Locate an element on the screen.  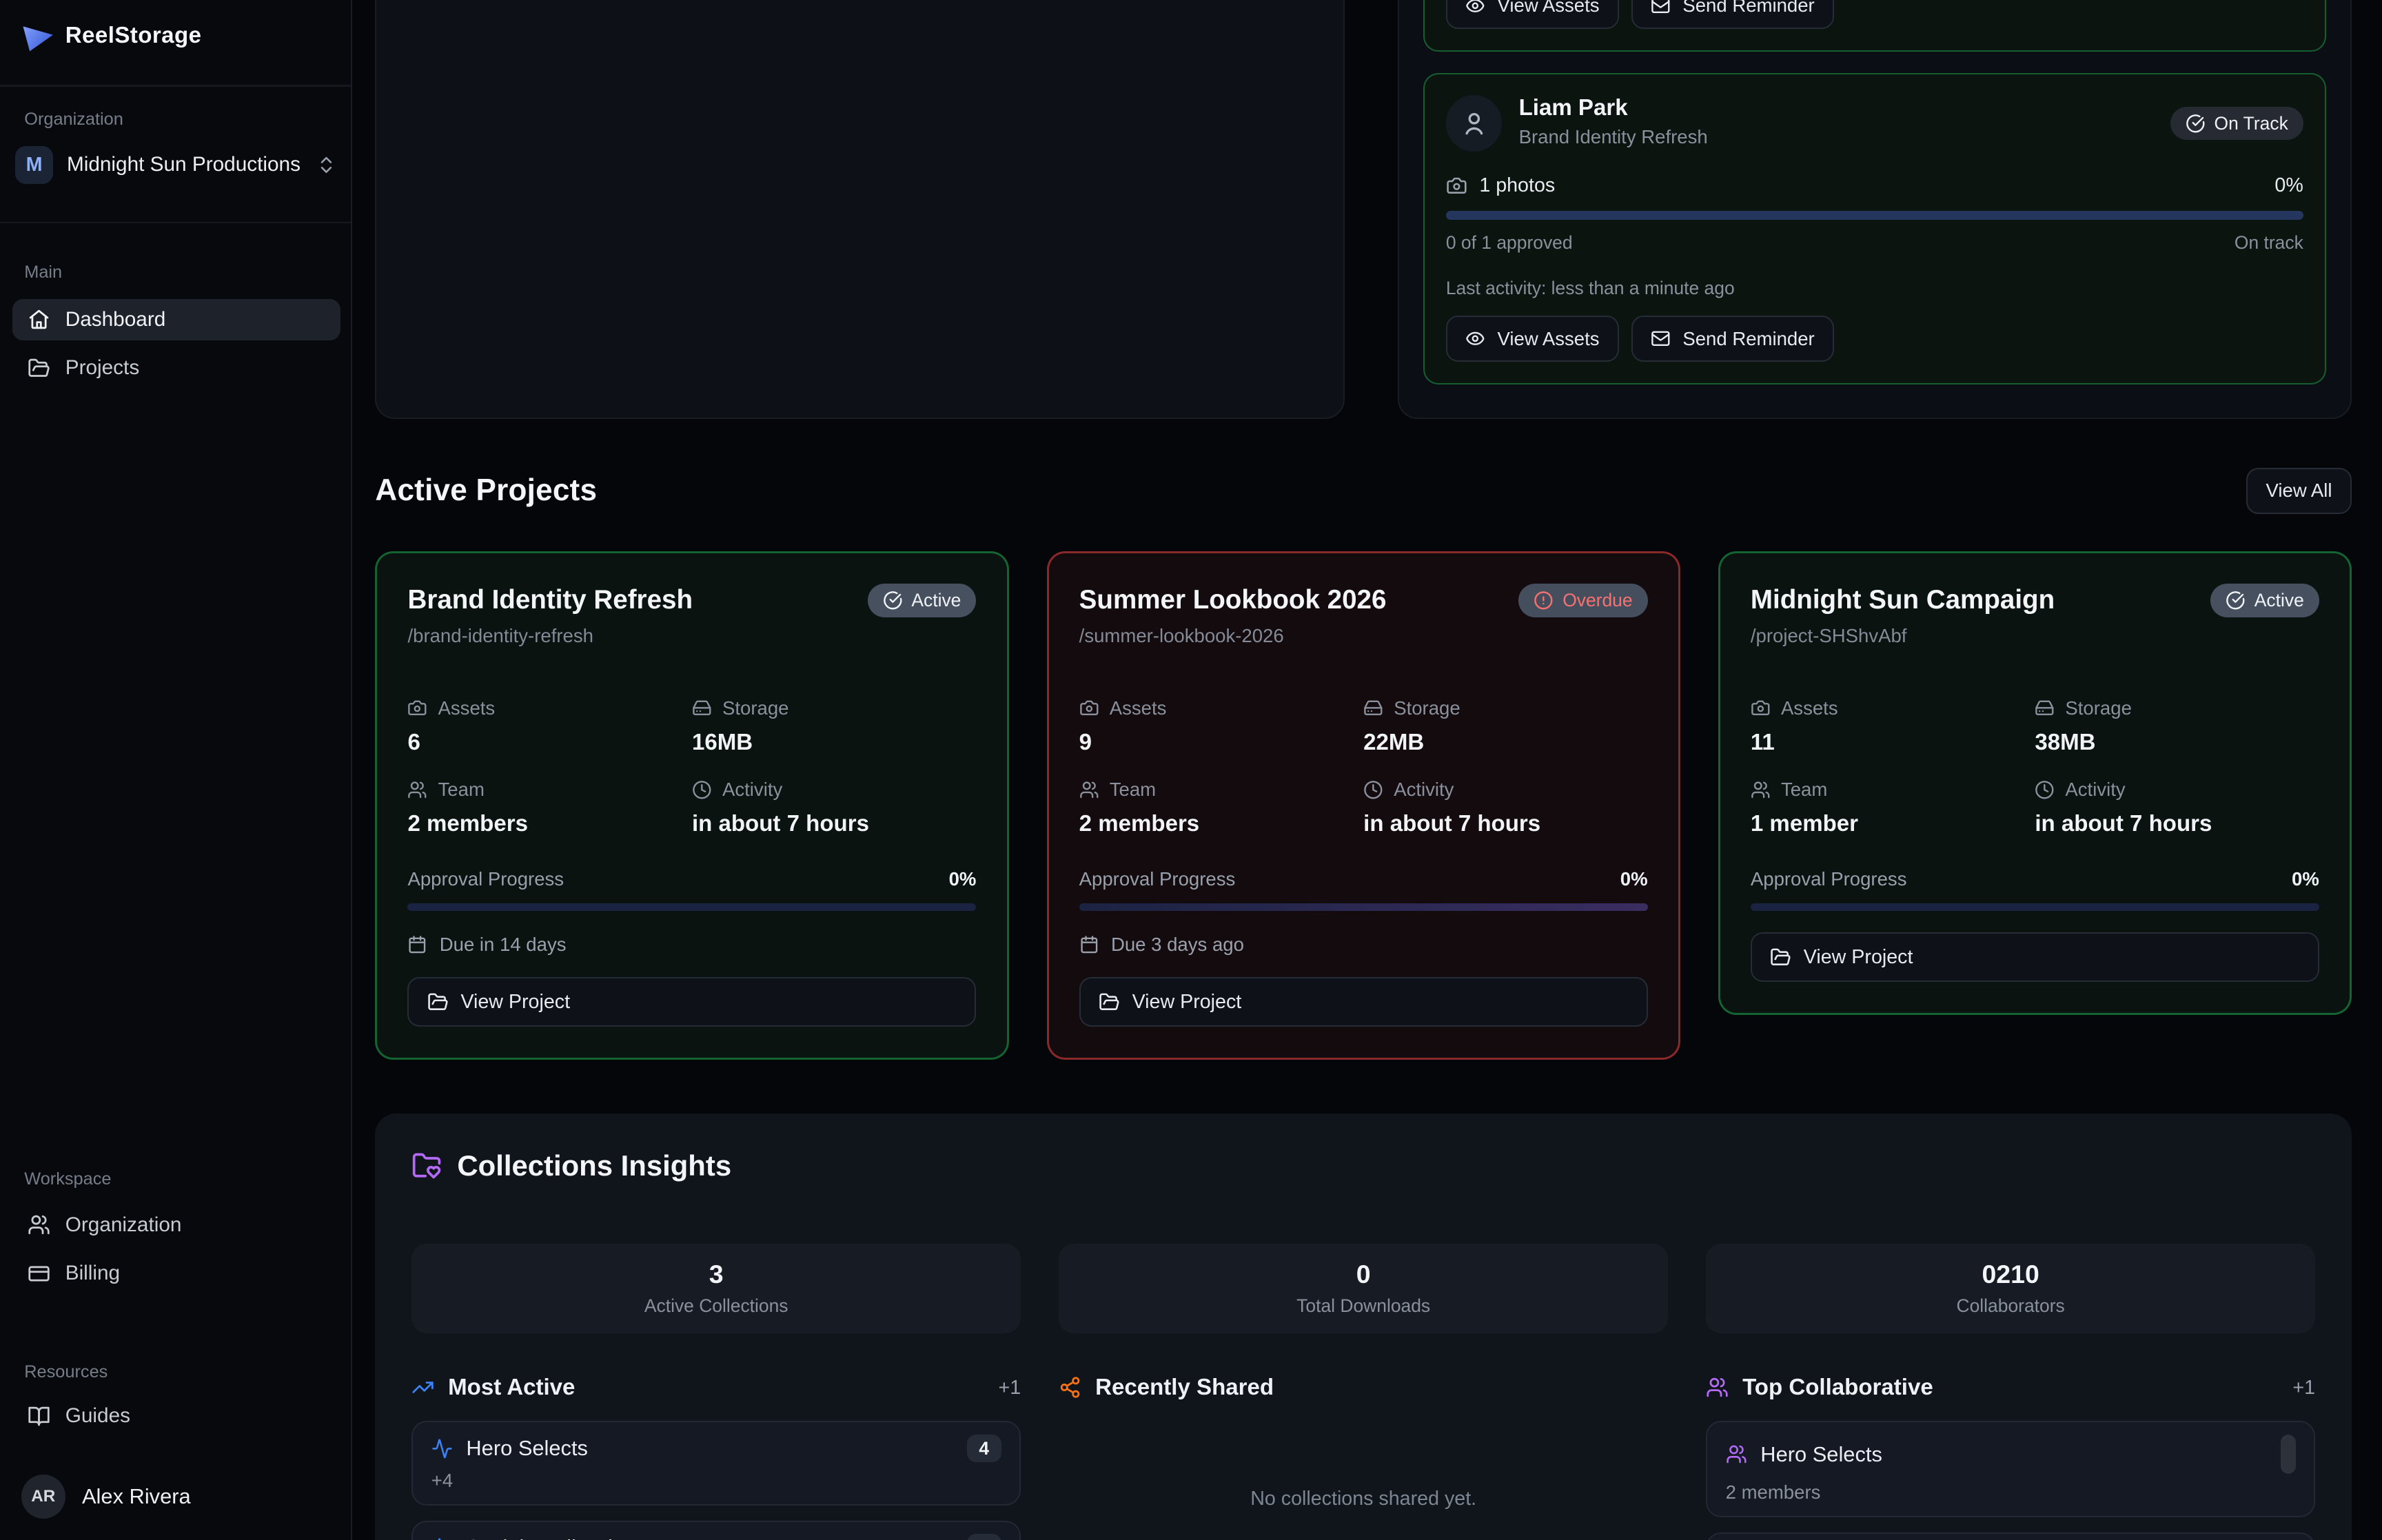
avatar is located at coordinates (1474, 123).